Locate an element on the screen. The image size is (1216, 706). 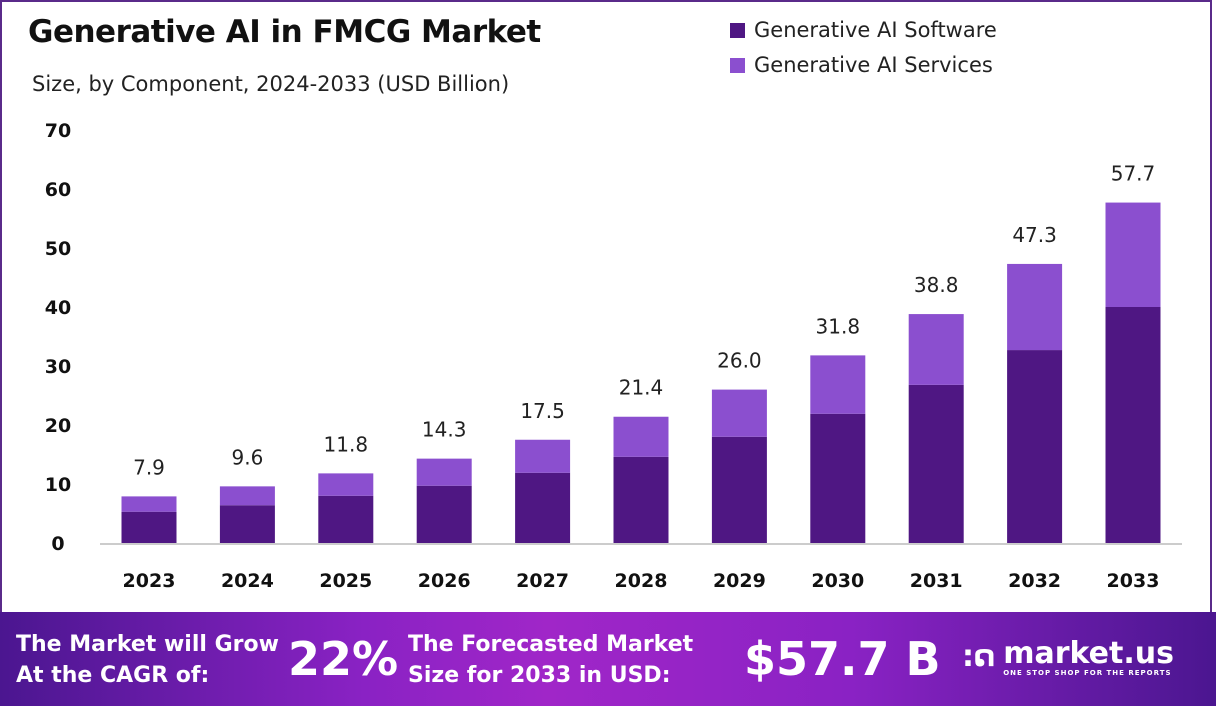
bar-services-2023 is located at coordinates (149, 504).